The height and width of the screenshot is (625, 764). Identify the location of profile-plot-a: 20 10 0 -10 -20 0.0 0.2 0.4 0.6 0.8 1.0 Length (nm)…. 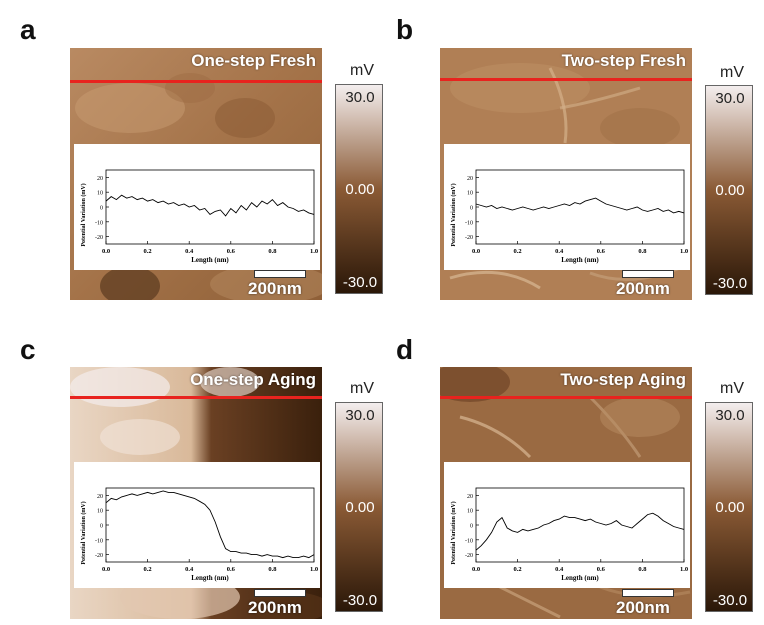
(199, 216).